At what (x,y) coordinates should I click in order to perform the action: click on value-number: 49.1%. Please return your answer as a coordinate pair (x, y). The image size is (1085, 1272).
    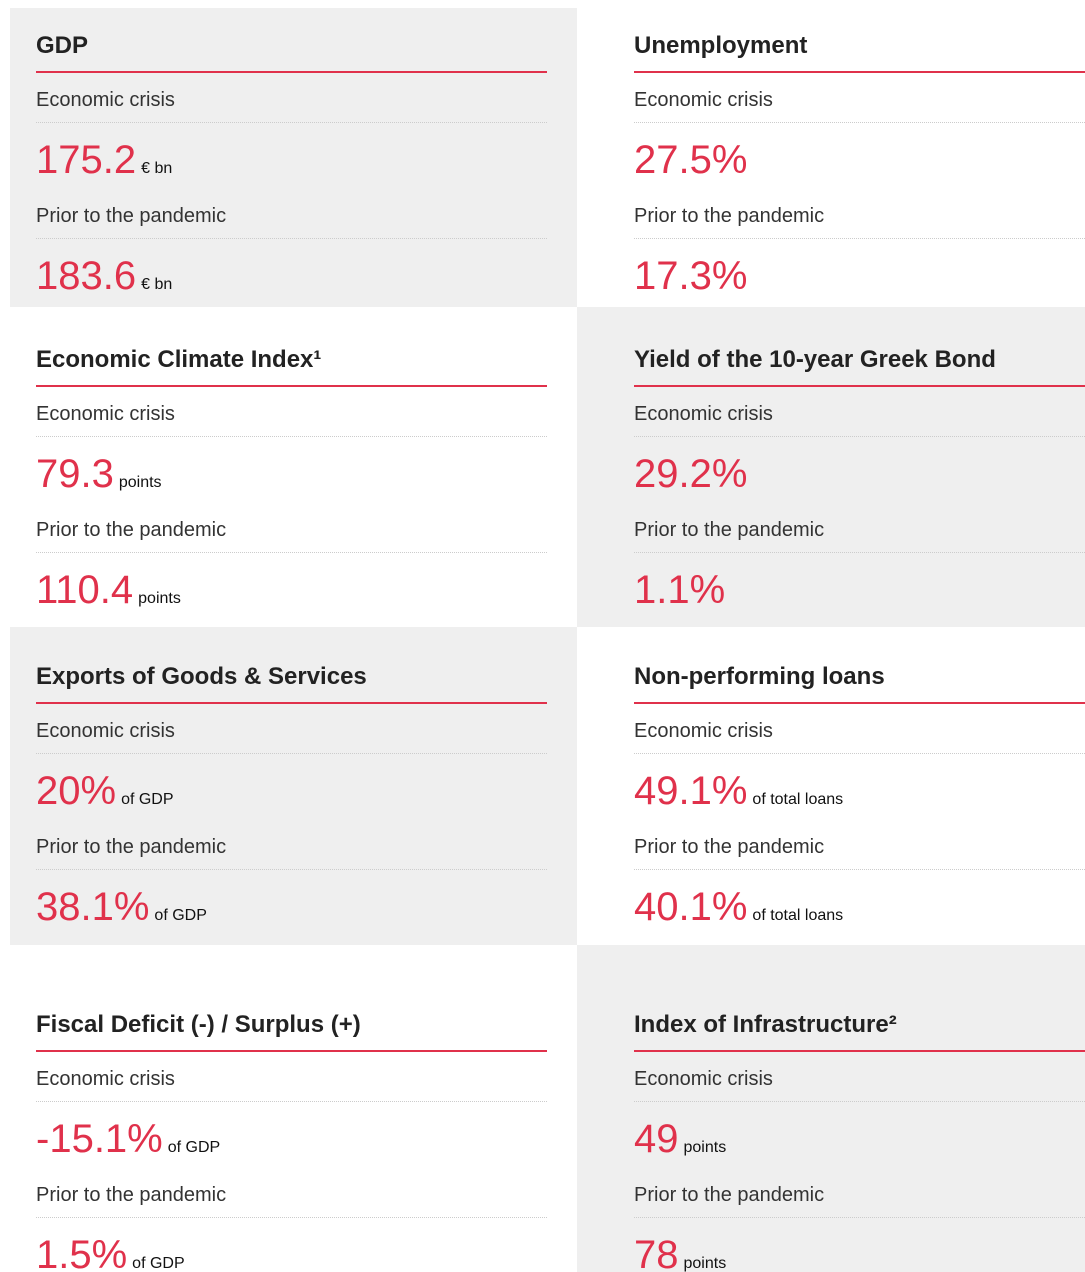
    Looking at the image, I should click on (691, 791).